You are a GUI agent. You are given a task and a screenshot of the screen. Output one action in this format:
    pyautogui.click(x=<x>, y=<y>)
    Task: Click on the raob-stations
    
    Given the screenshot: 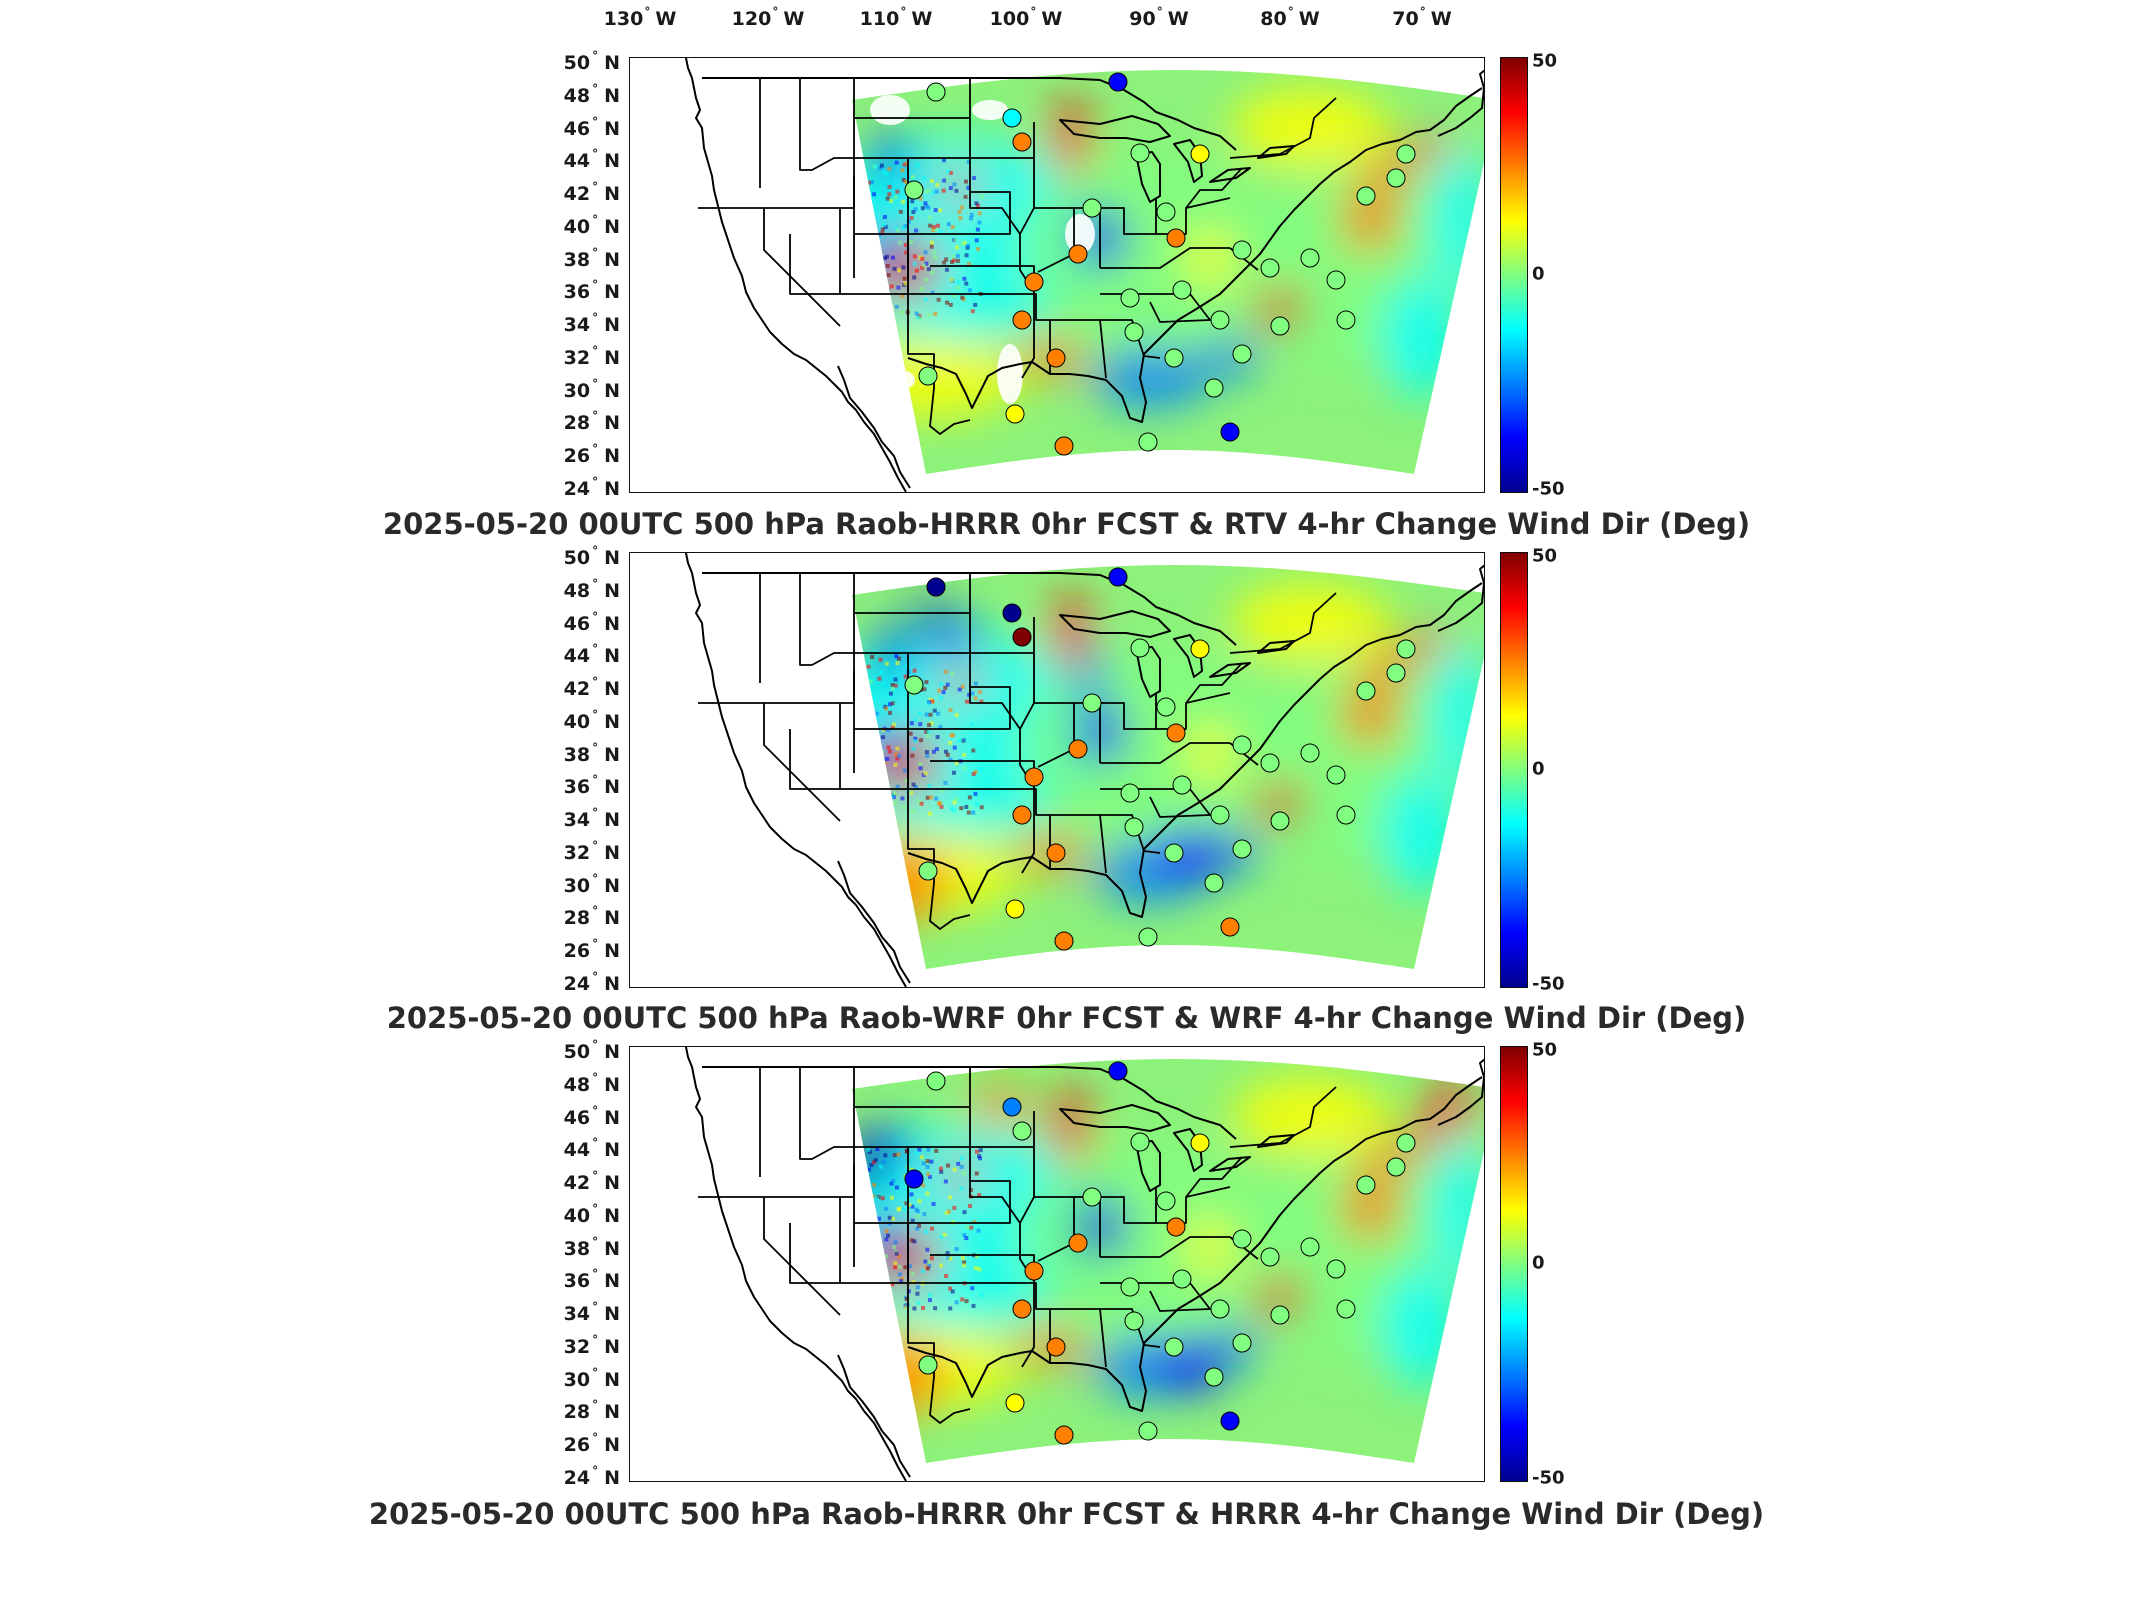 What is the action you would take?
    pyautogui.click(x=1160, y=759)
    